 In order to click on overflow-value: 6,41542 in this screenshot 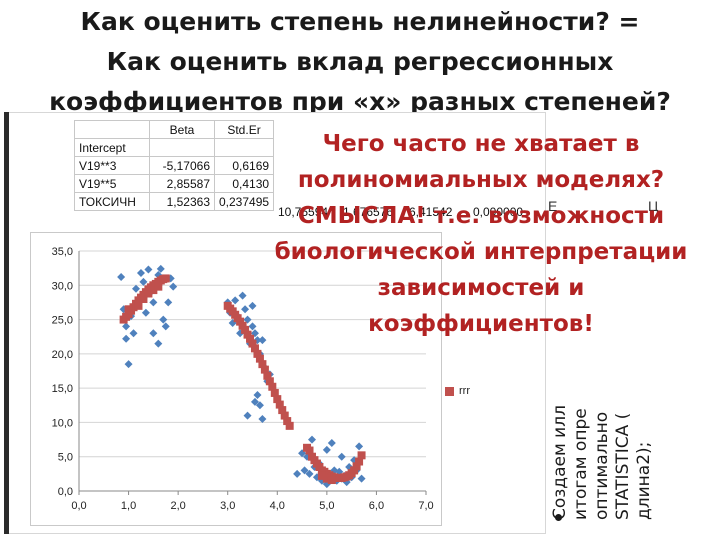, I will do `click(431, 212)`.